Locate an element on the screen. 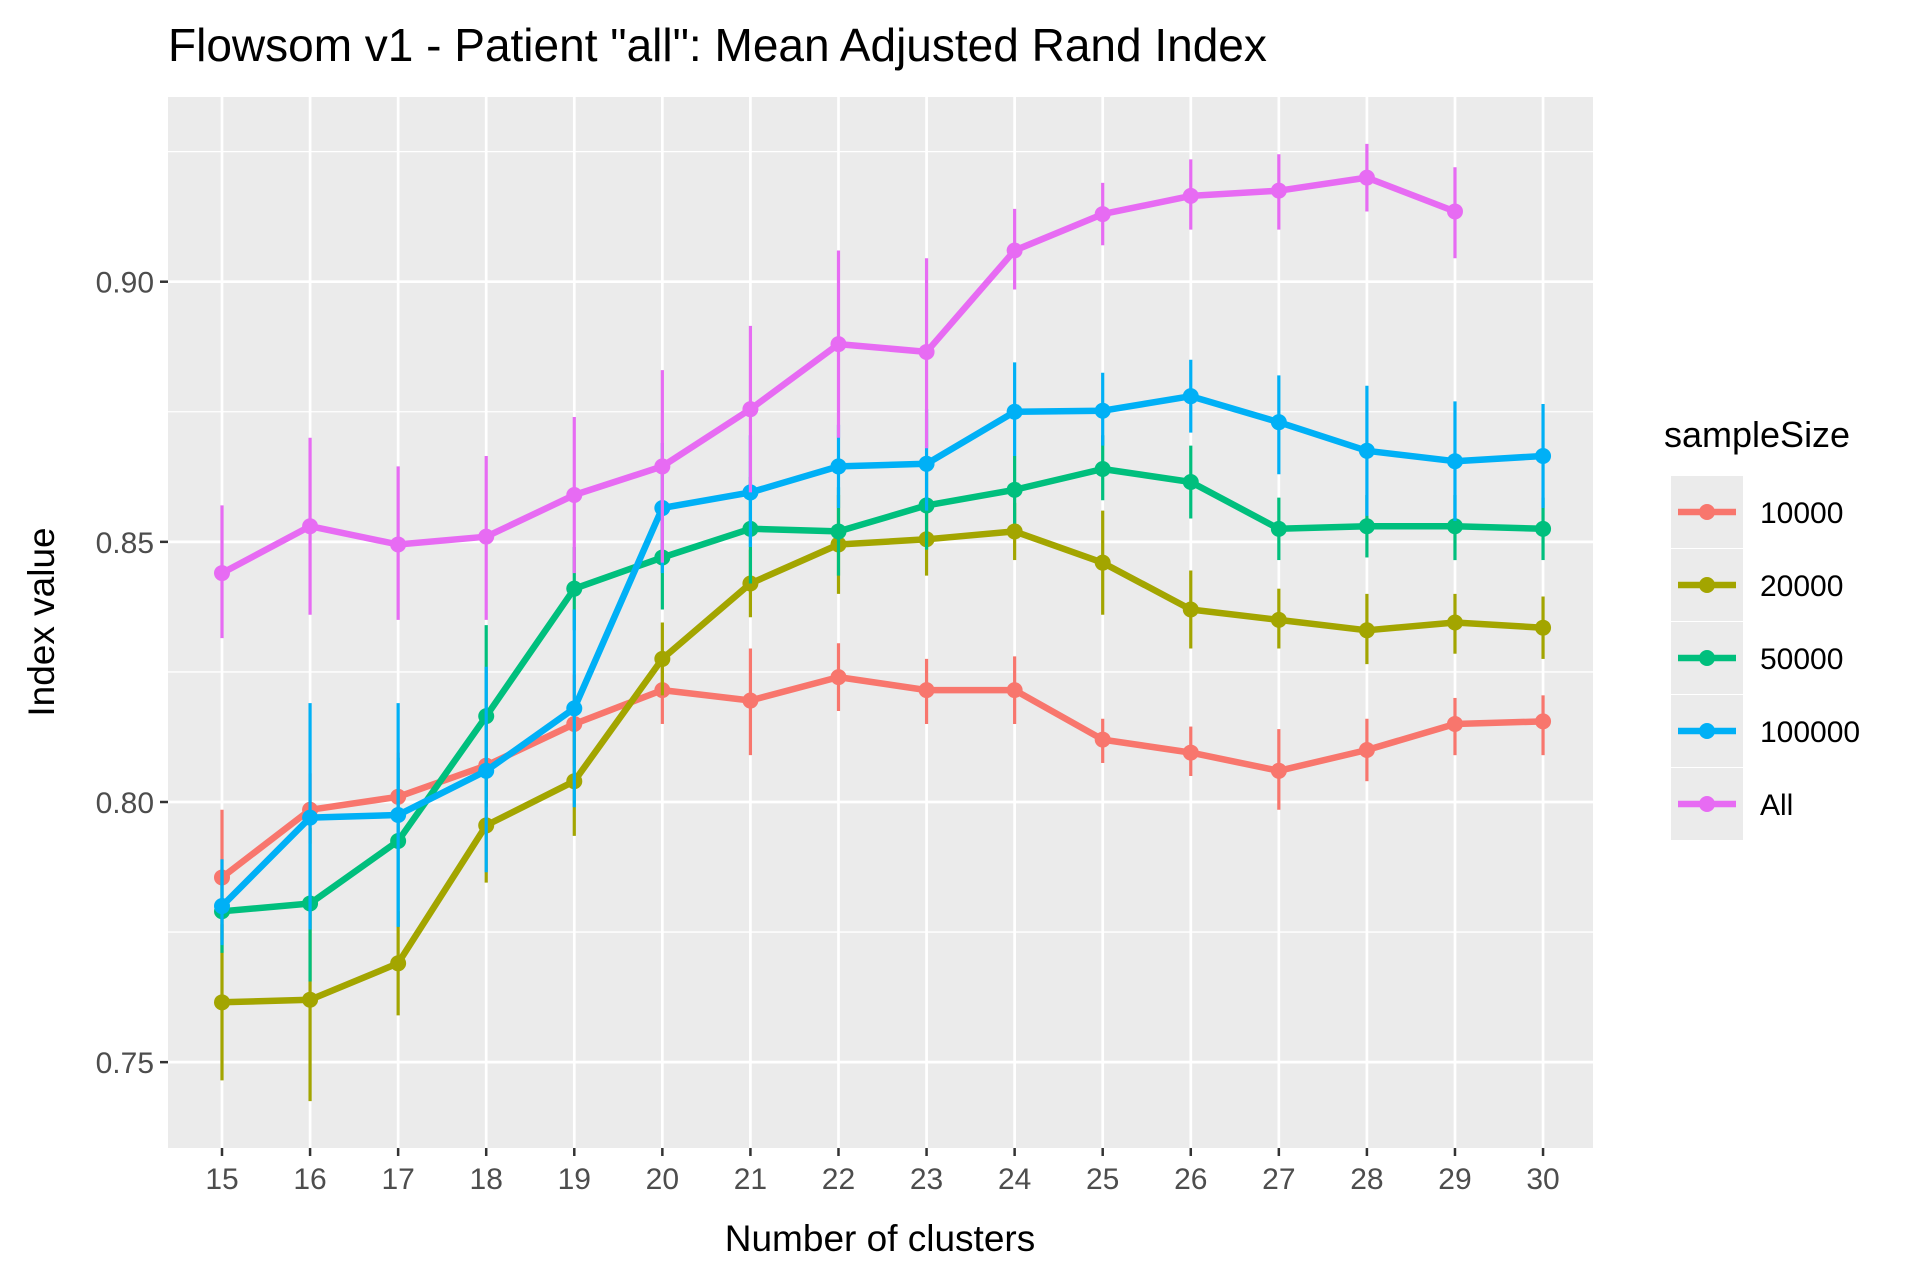  x-axis-ticks: 15 16 17 18 19 20 21 22 23 24 25 26 27 28 29 30 is located at coordinates (882, 1172).